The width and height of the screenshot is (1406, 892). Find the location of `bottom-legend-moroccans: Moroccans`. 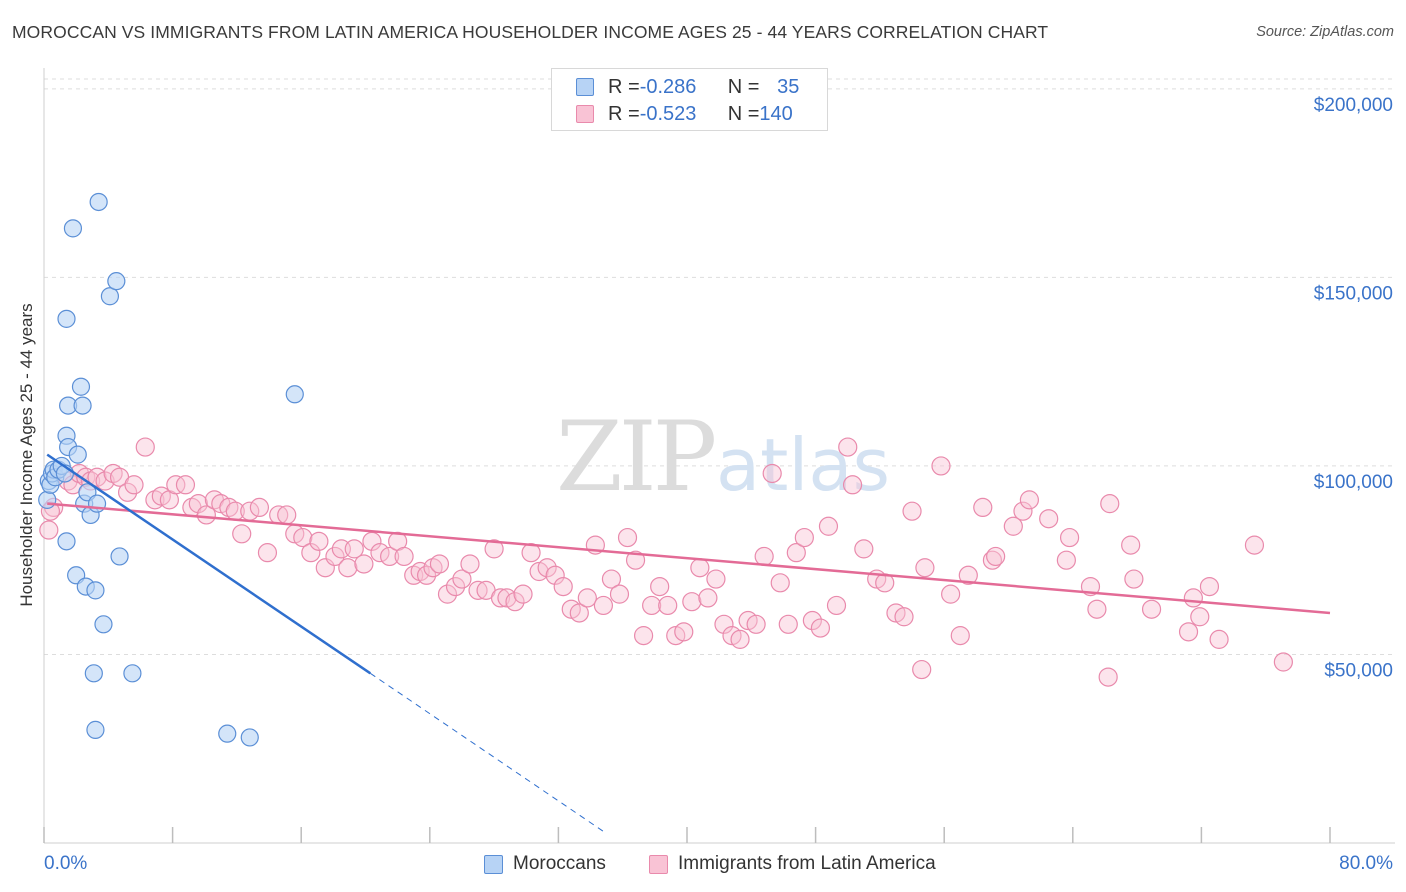

bottom-legend-moroccans: Moroccans is located at coordinates (545, 864).